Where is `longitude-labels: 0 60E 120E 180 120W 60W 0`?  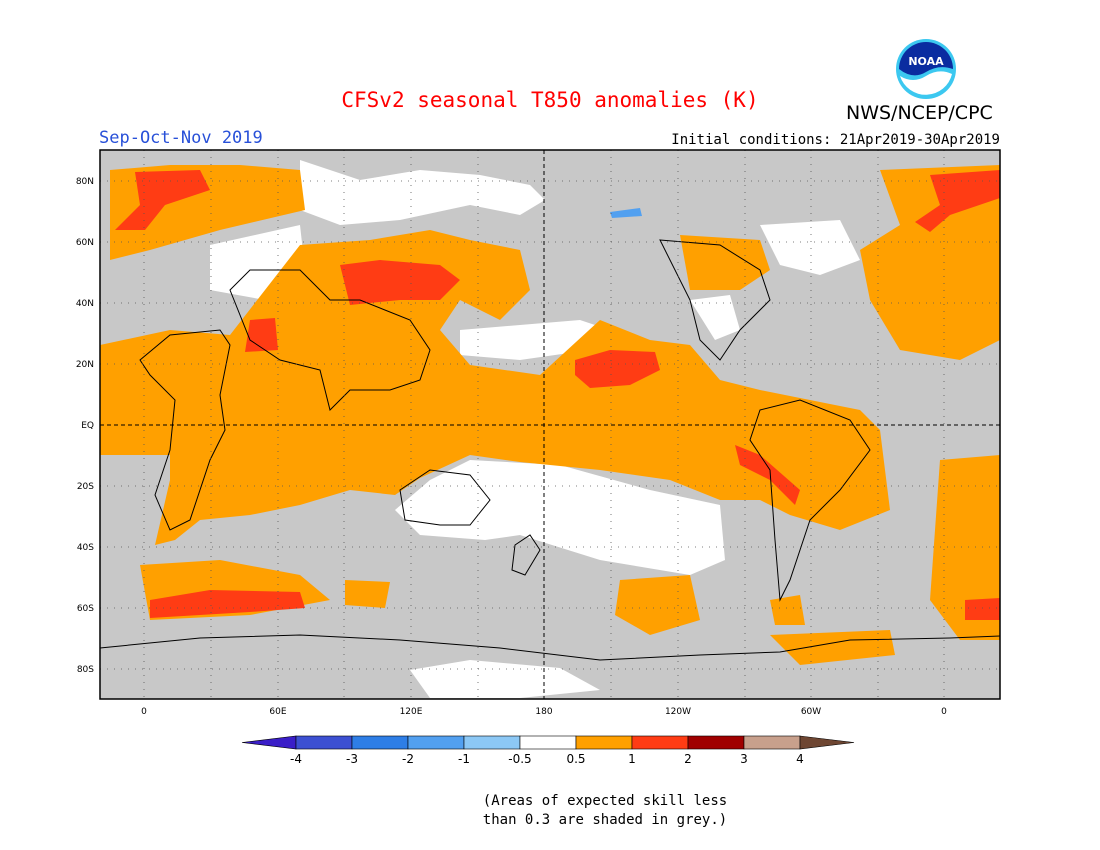
longitude-labels: 0 60E 120E 180 120W 60W 0 is located at coordinates (544, 712).